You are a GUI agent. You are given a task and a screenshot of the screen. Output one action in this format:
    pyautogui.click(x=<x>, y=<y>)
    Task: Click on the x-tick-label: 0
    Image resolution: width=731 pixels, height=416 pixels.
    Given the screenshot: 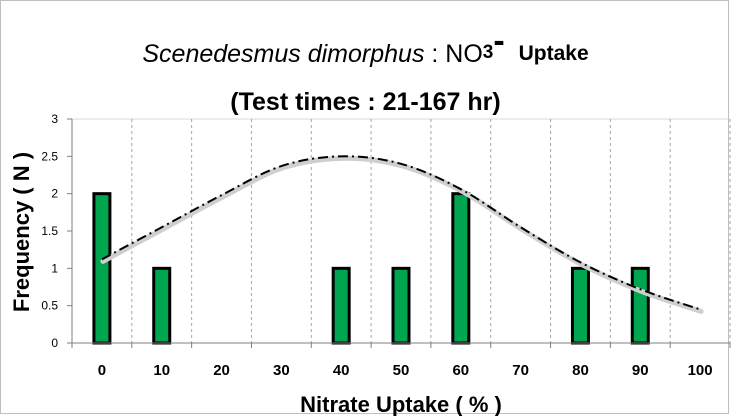 What is the action you would take?
    pyautogui.click(x=102, y=370)
    